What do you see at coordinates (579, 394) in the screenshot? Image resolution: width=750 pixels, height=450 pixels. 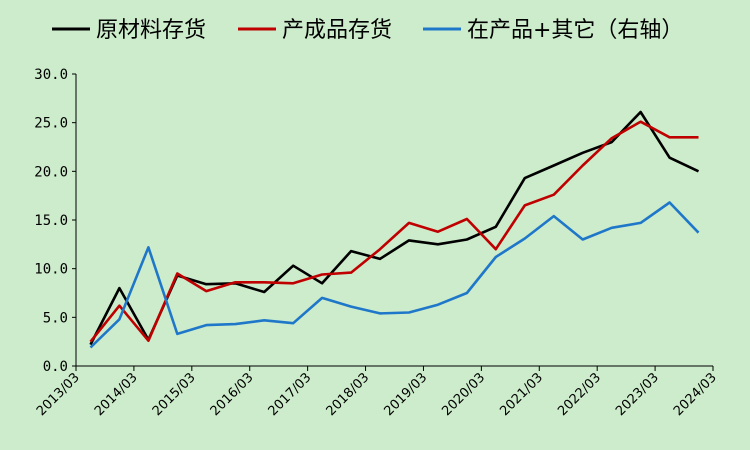 I see `x-tick-label: 2022/03` at bounding box center [579, 394].